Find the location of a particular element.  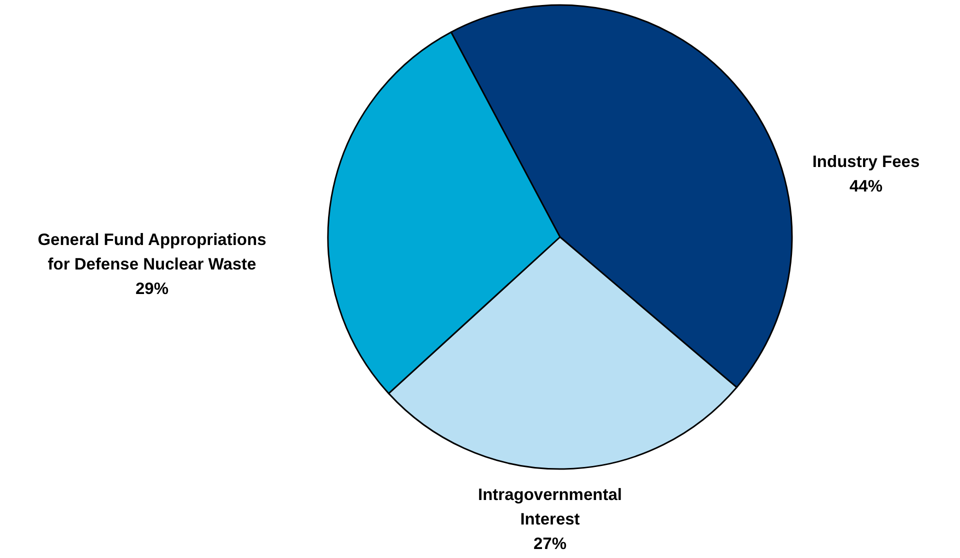

data-label: 27% is located at coordinates (550, 544).